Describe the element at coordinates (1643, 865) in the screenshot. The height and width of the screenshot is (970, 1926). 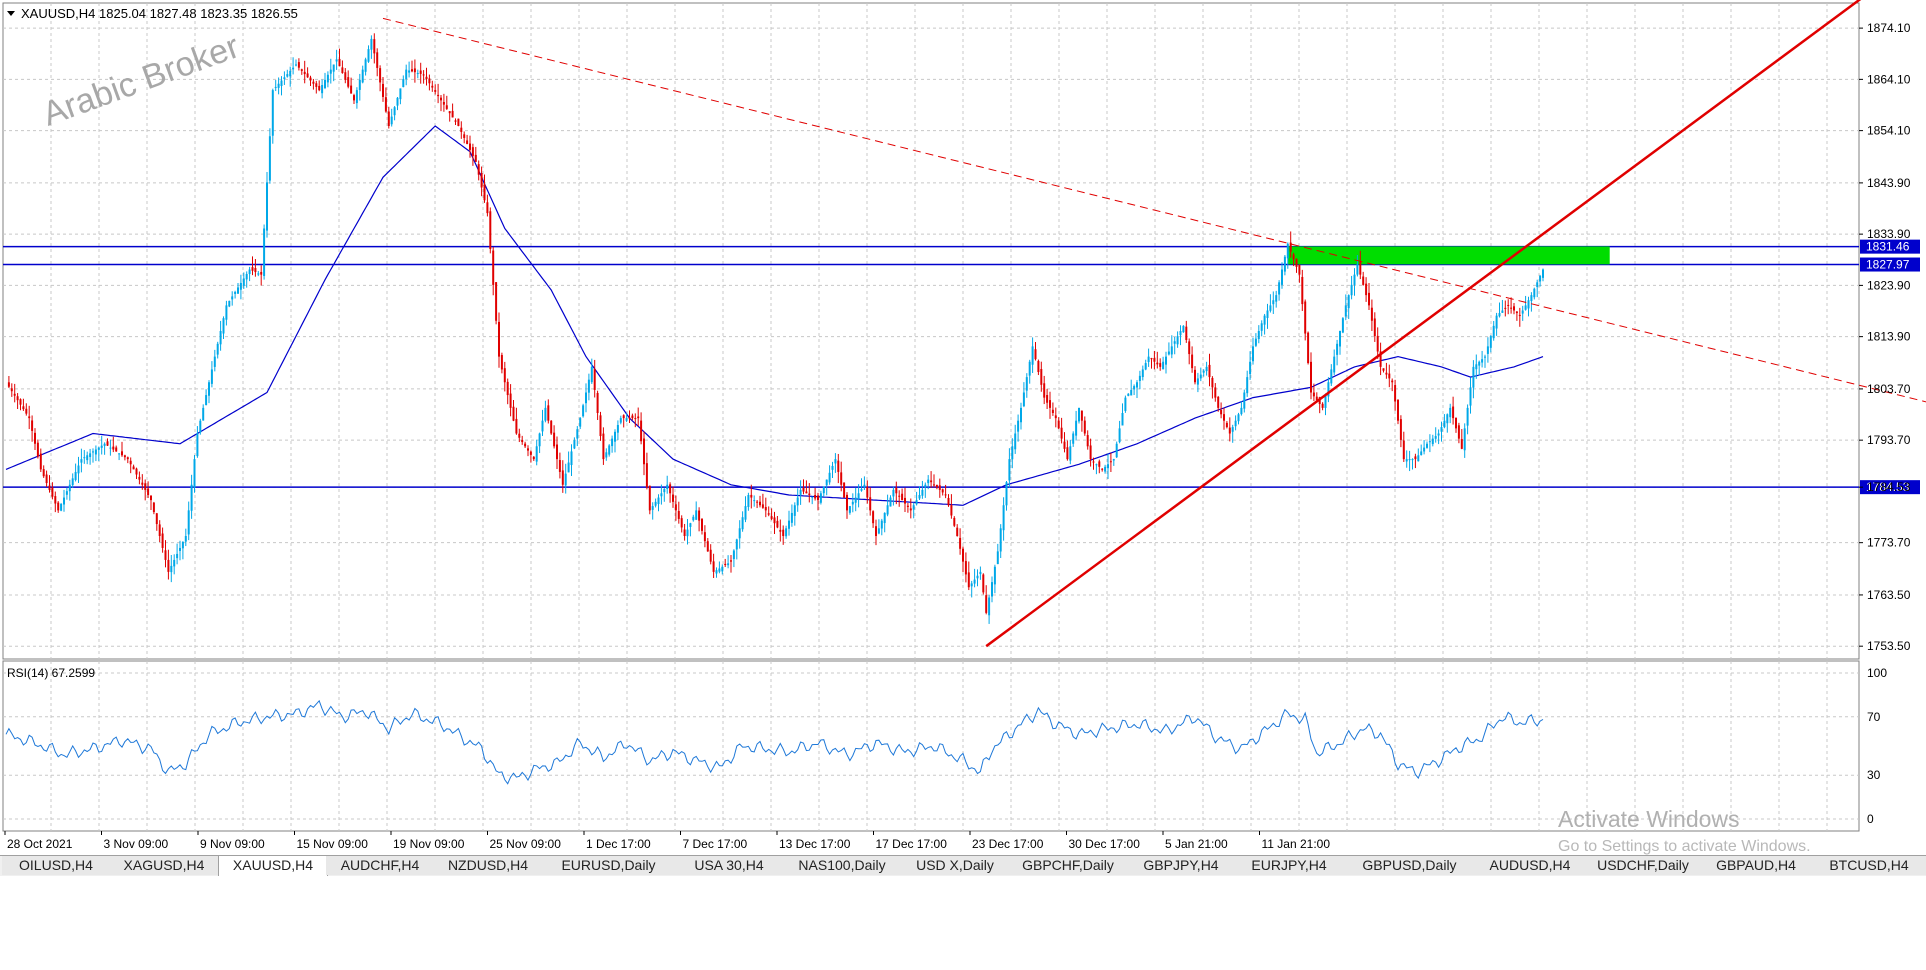
I see `symbol-tab: USDCHF,Daily` at that location.